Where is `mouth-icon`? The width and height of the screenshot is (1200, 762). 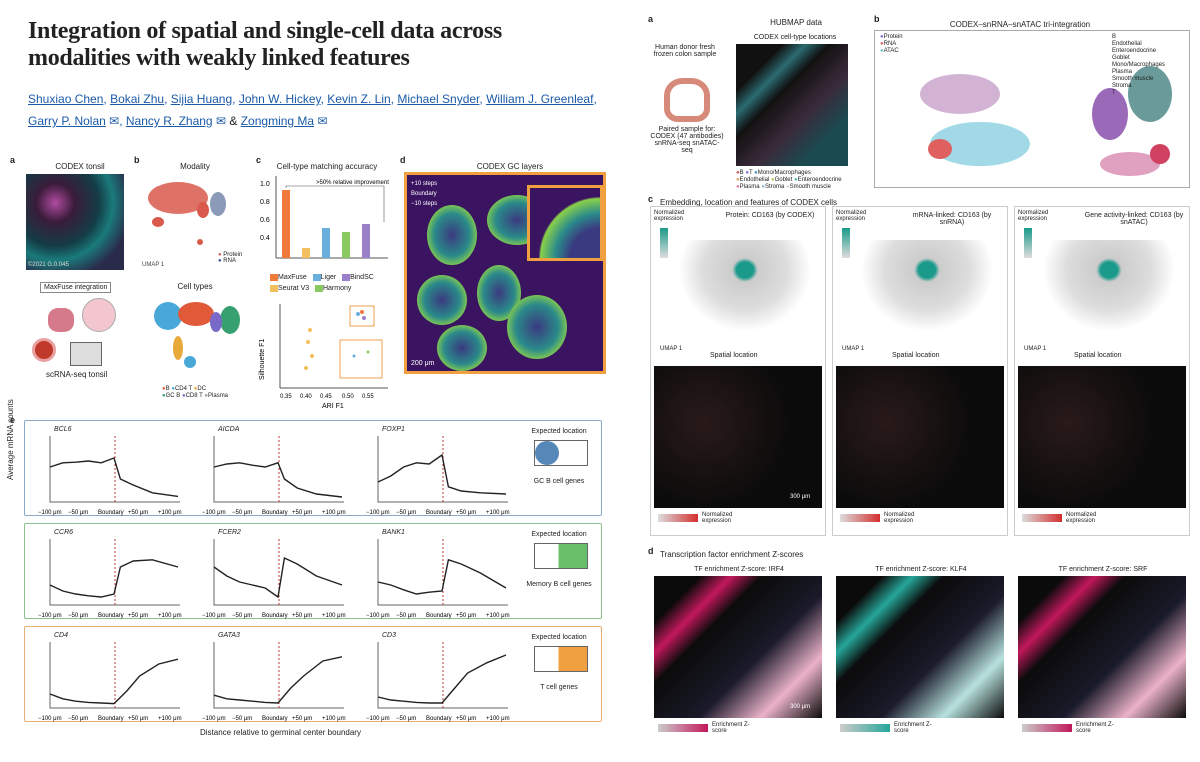 mouth-icon is located at coordinates (44, 350).